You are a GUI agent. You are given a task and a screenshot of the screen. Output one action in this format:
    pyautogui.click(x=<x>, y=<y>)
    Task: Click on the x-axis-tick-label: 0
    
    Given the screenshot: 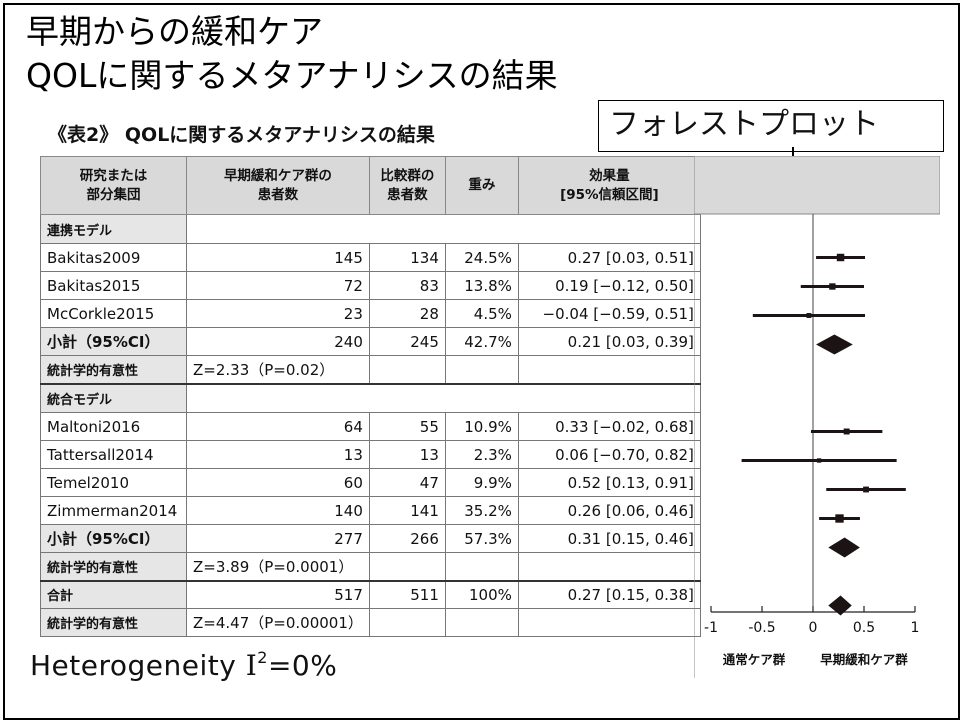 What is the action you would take?
    pyautogui.click(x=813, y=628)
    